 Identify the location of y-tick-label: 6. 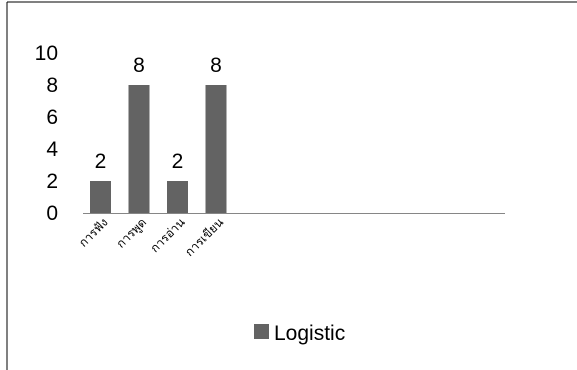
(52, 117).